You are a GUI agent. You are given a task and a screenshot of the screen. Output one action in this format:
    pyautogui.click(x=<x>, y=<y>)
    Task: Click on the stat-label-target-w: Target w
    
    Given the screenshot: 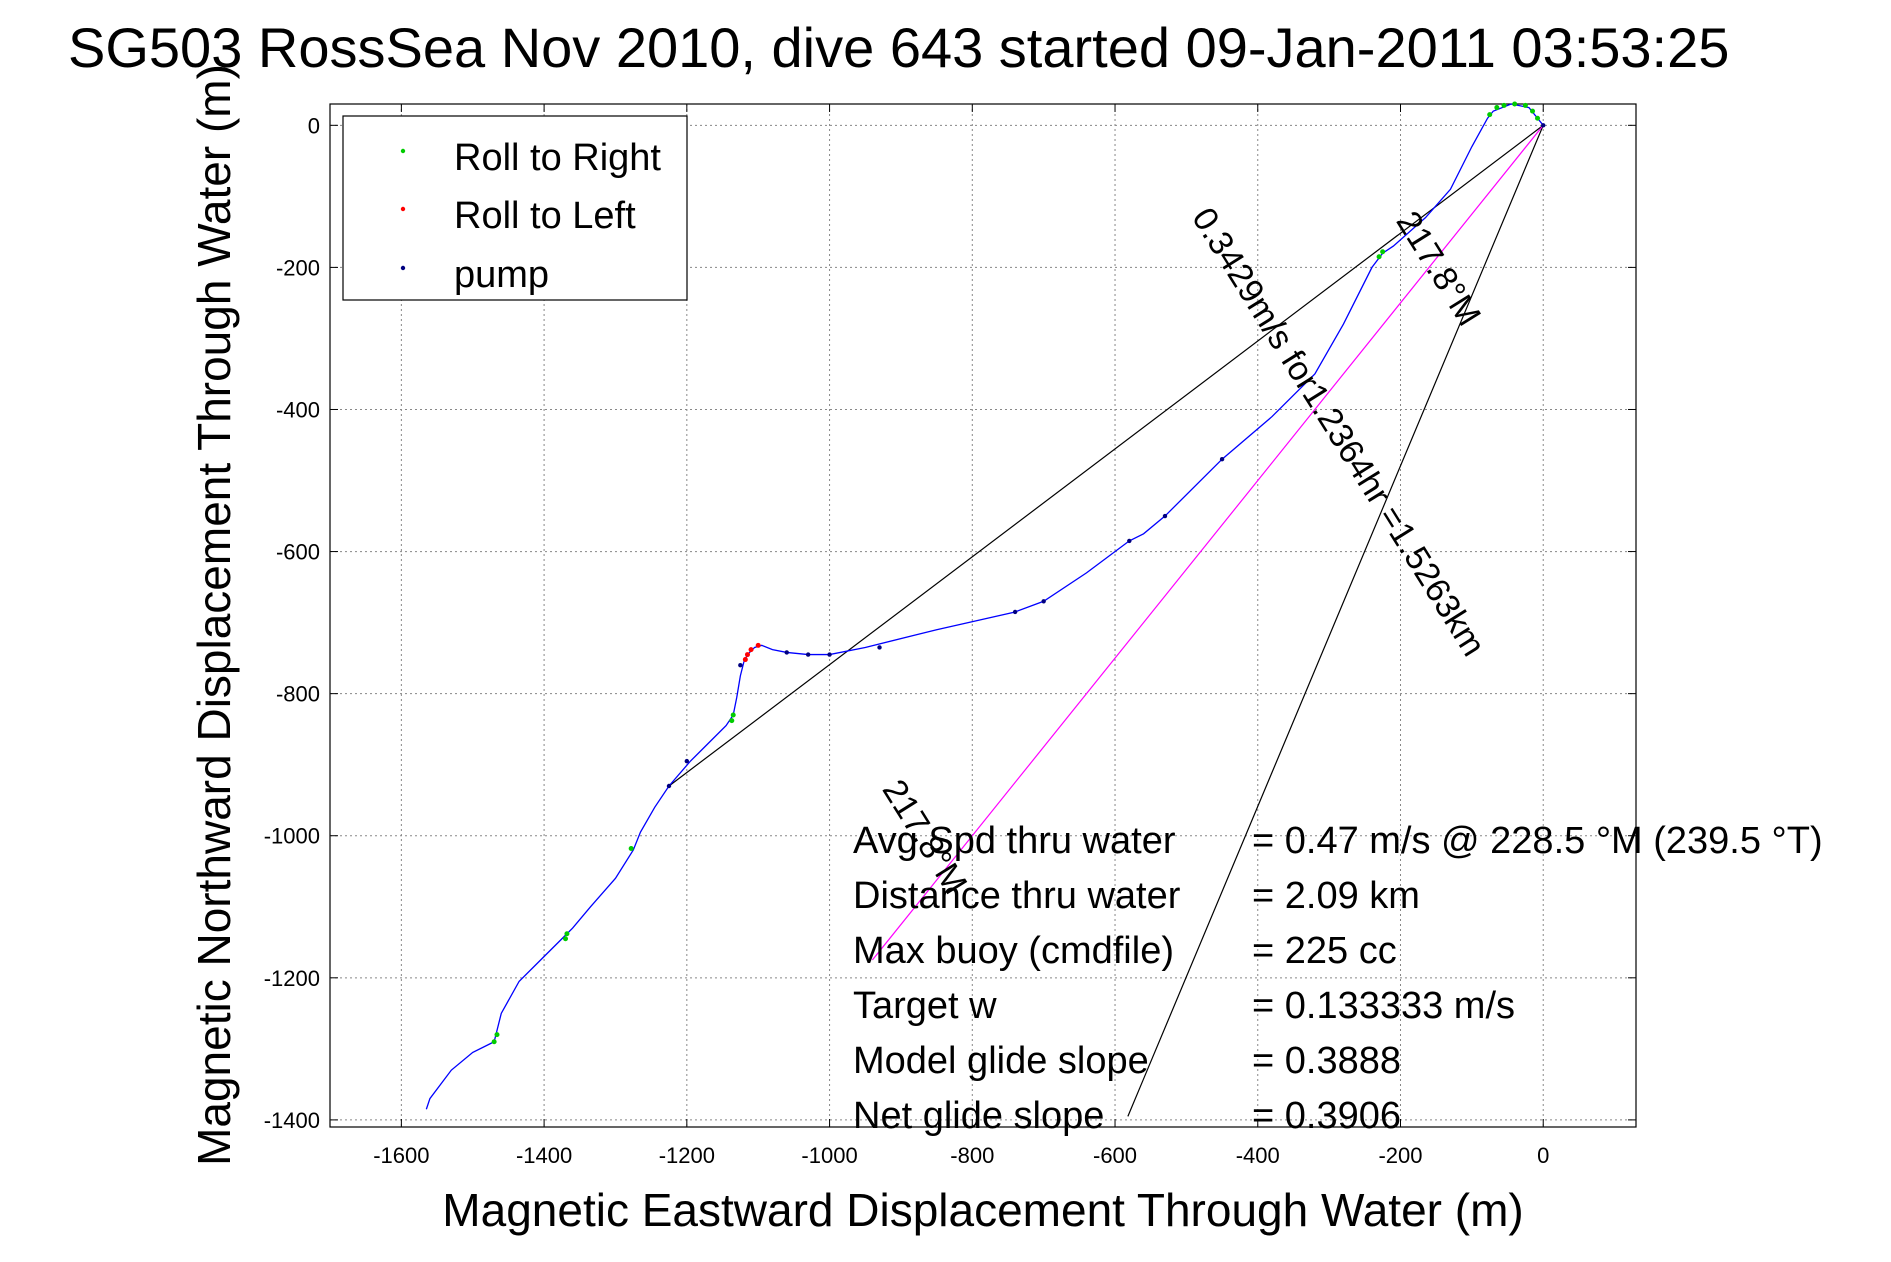 What is the action you would take?
    pyautogui.click(x=925, y=1006)
    